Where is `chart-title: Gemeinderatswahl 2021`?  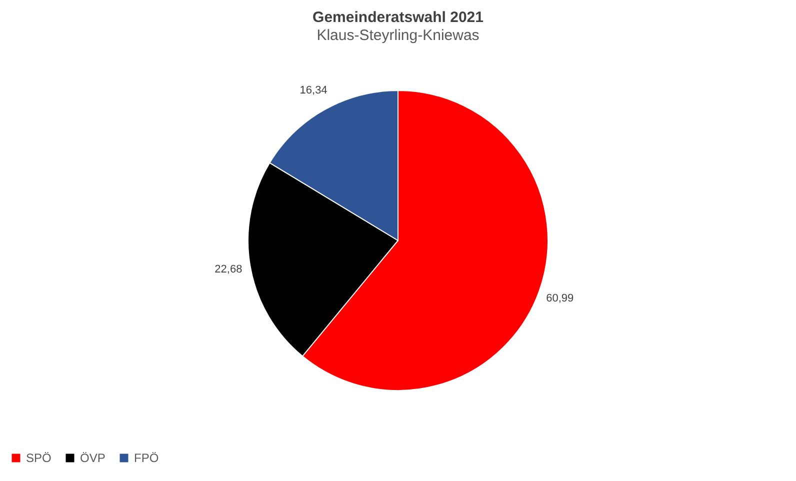
chart-title: Gemeinderatswahl 2021 is located at coordinates (398, 17).